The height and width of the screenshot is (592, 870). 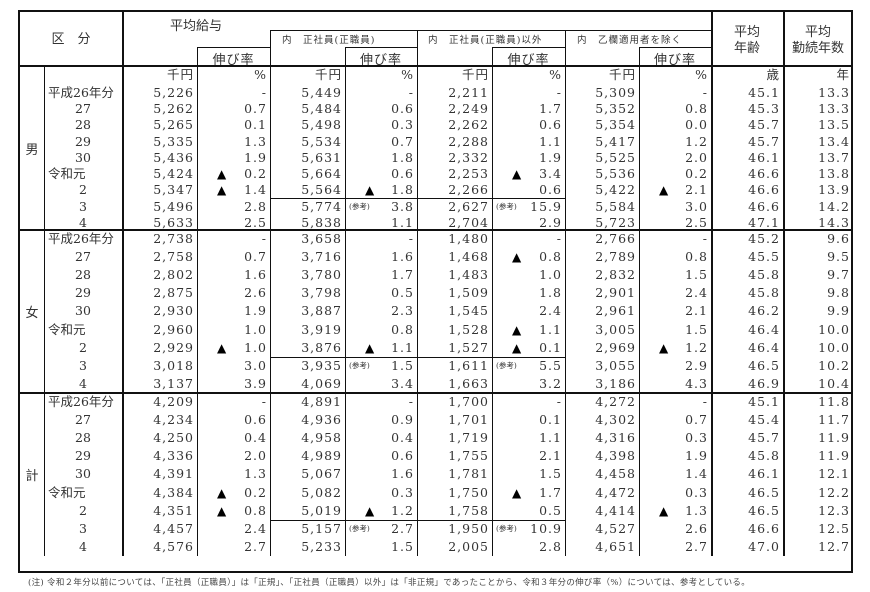 What do you see at coordinates (83, 546) in the screenshot?
I see `year-label: 4` at bounding box center [83, 546].